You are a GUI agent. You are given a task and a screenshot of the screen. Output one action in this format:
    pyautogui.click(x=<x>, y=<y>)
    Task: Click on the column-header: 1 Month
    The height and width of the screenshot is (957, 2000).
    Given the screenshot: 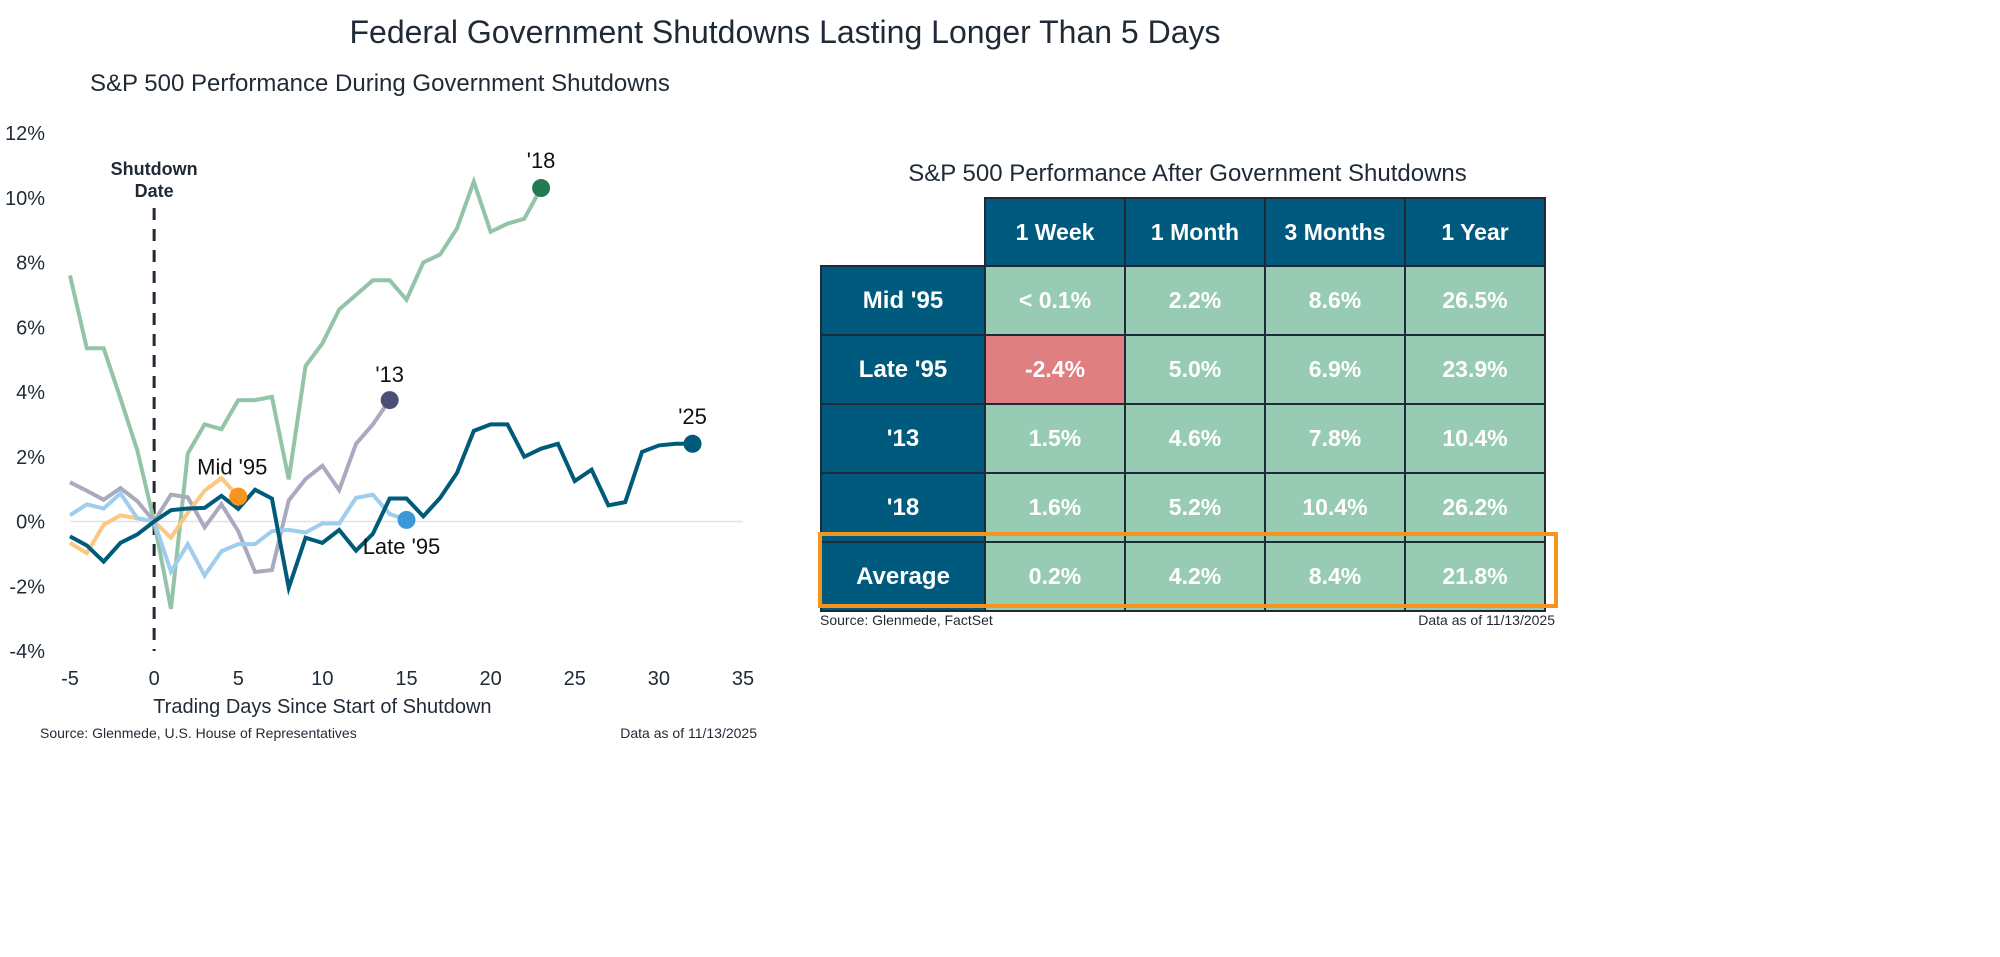 What is the action you would take?
    pyautogui.click(x=1195, y=232)
    